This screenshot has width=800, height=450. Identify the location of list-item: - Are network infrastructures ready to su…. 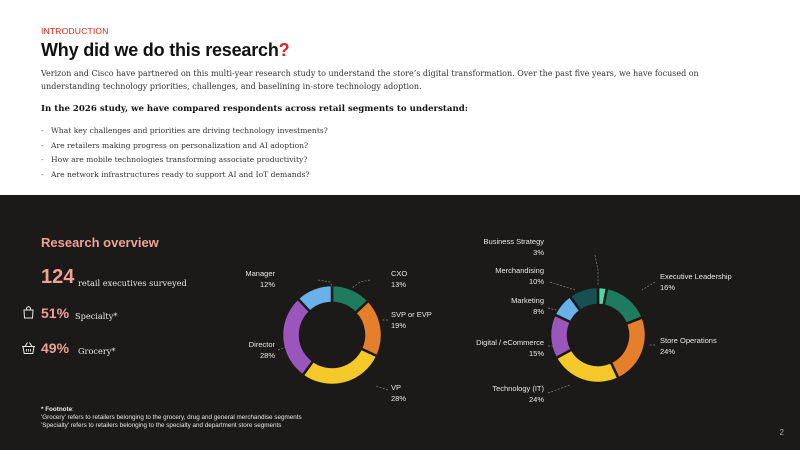
(184, 176).